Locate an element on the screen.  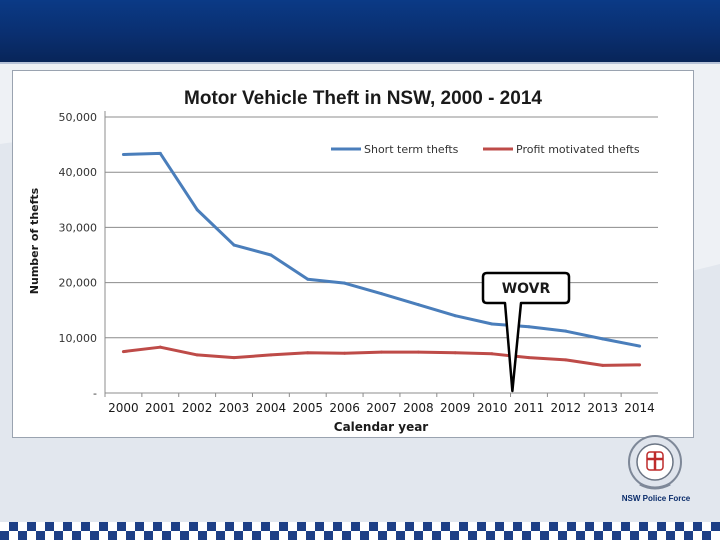
y-axis-label: Number of thefts is located at coordinates (34, 240).